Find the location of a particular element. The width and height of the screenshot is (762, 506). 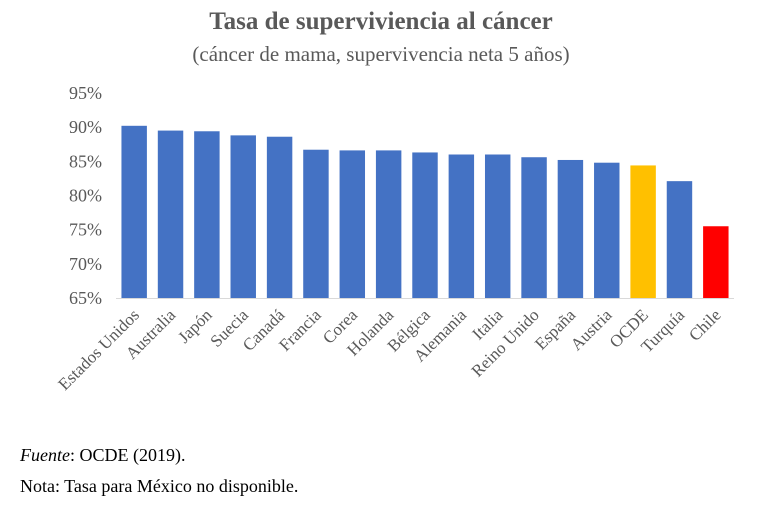

source-note: Fuente: OCDE (2019). is located at coordinates (102, 455).